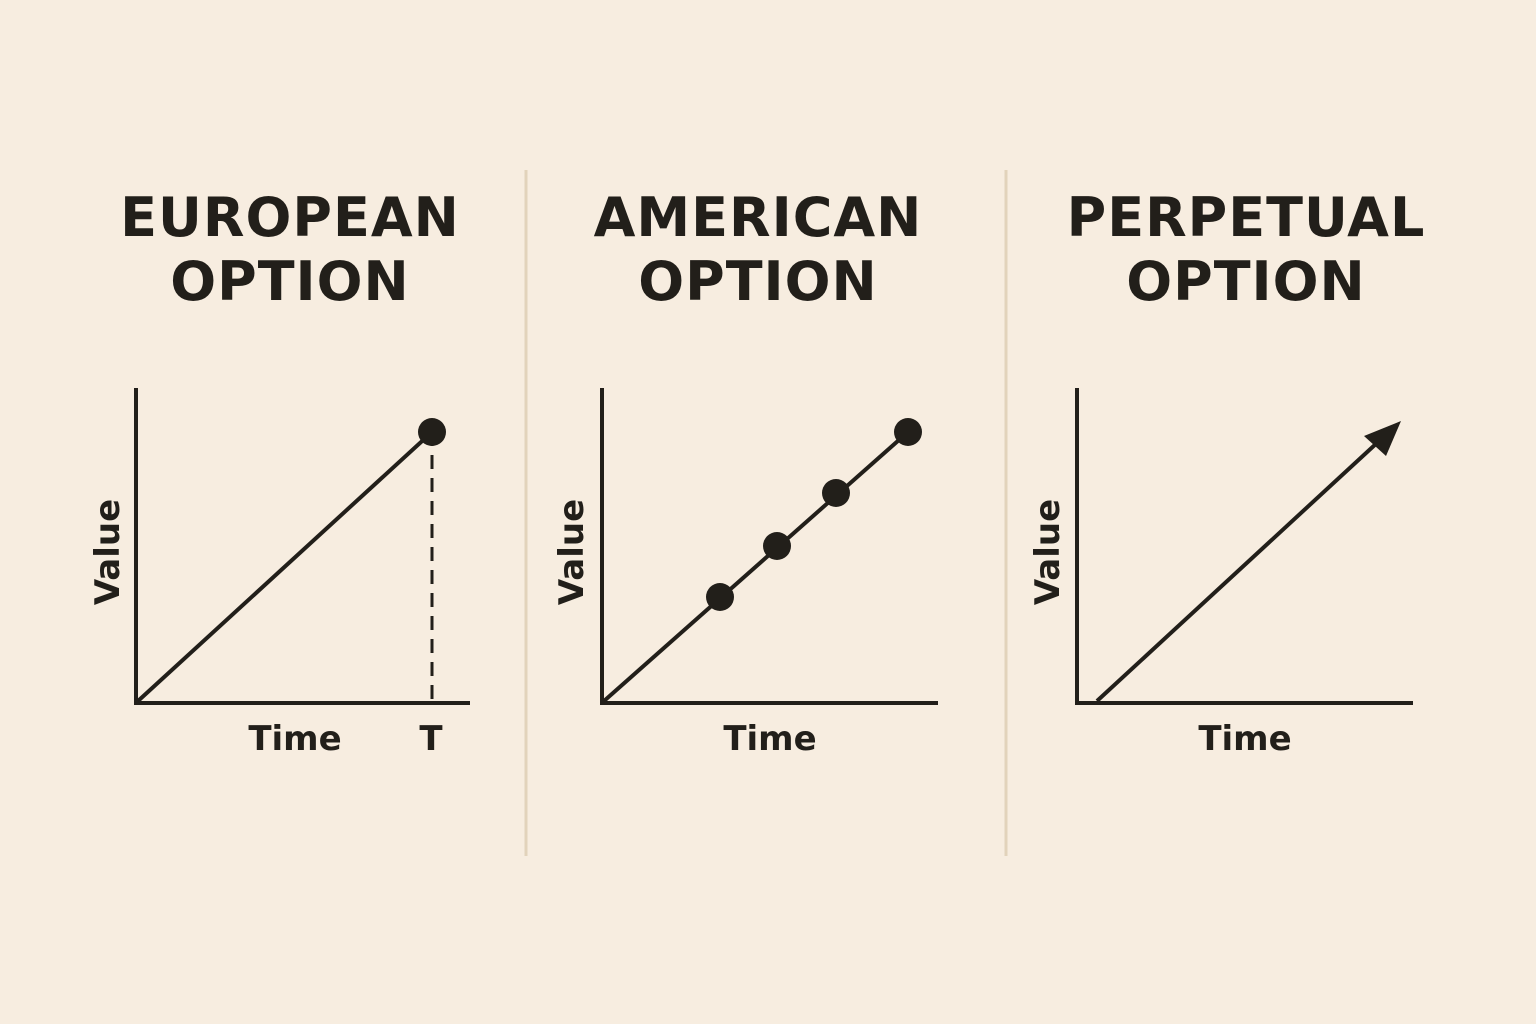  What do you see at coordinates (572, 552) in the screenshot?
I see `american-ylabel: Value` at bounding box center [572, 552].